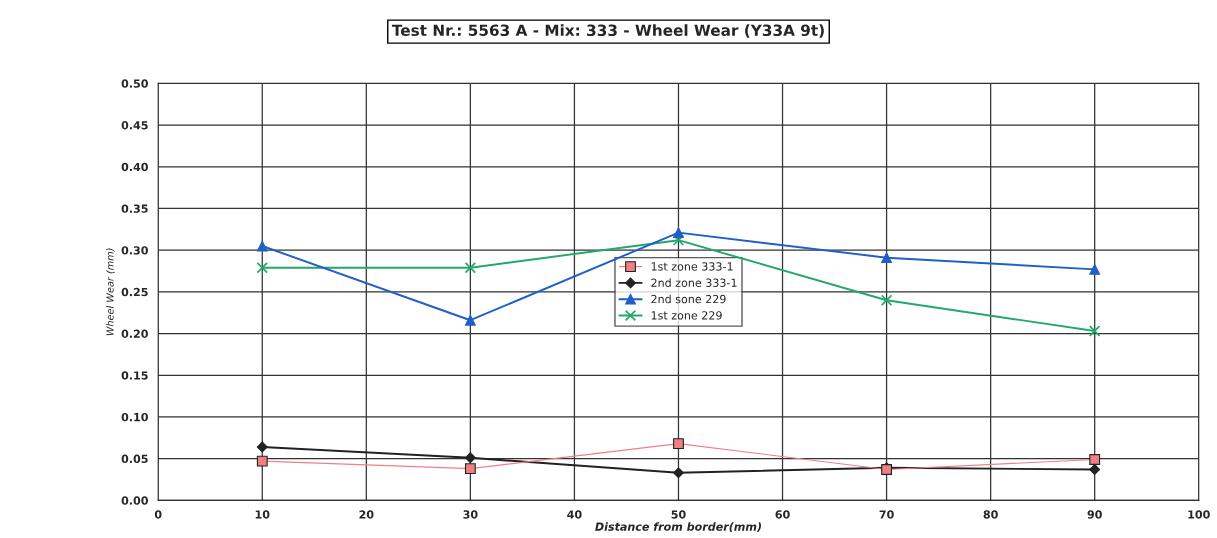  Describe the element at coordinates (470, 514) in the screenshot. I see `x-tick-label: 30` at that location.